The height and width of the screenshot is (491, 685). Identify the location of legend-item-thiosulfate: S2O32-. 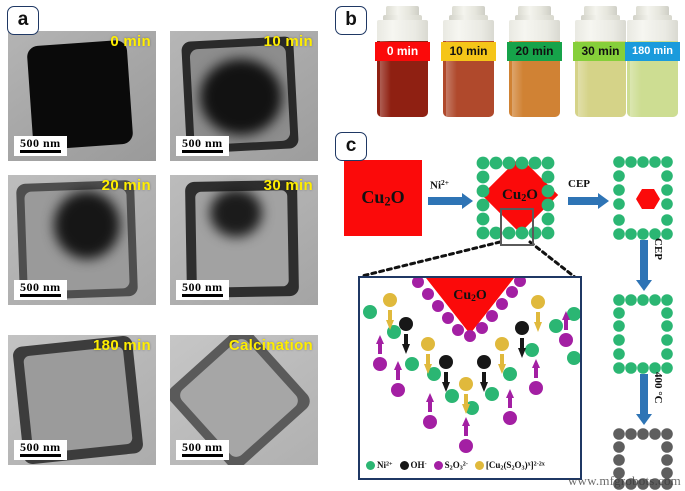
(450, 465).